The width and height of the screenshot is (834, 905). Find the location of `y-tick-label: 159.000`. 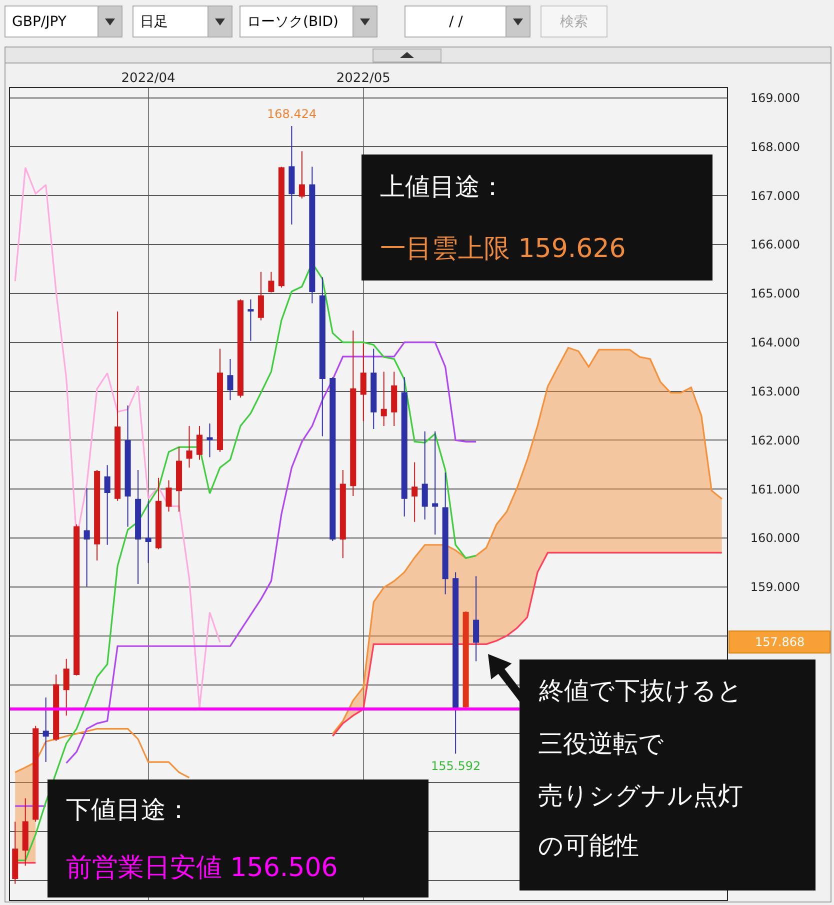

y-tick-label: 159.000 is located at coordinates (775, 587).